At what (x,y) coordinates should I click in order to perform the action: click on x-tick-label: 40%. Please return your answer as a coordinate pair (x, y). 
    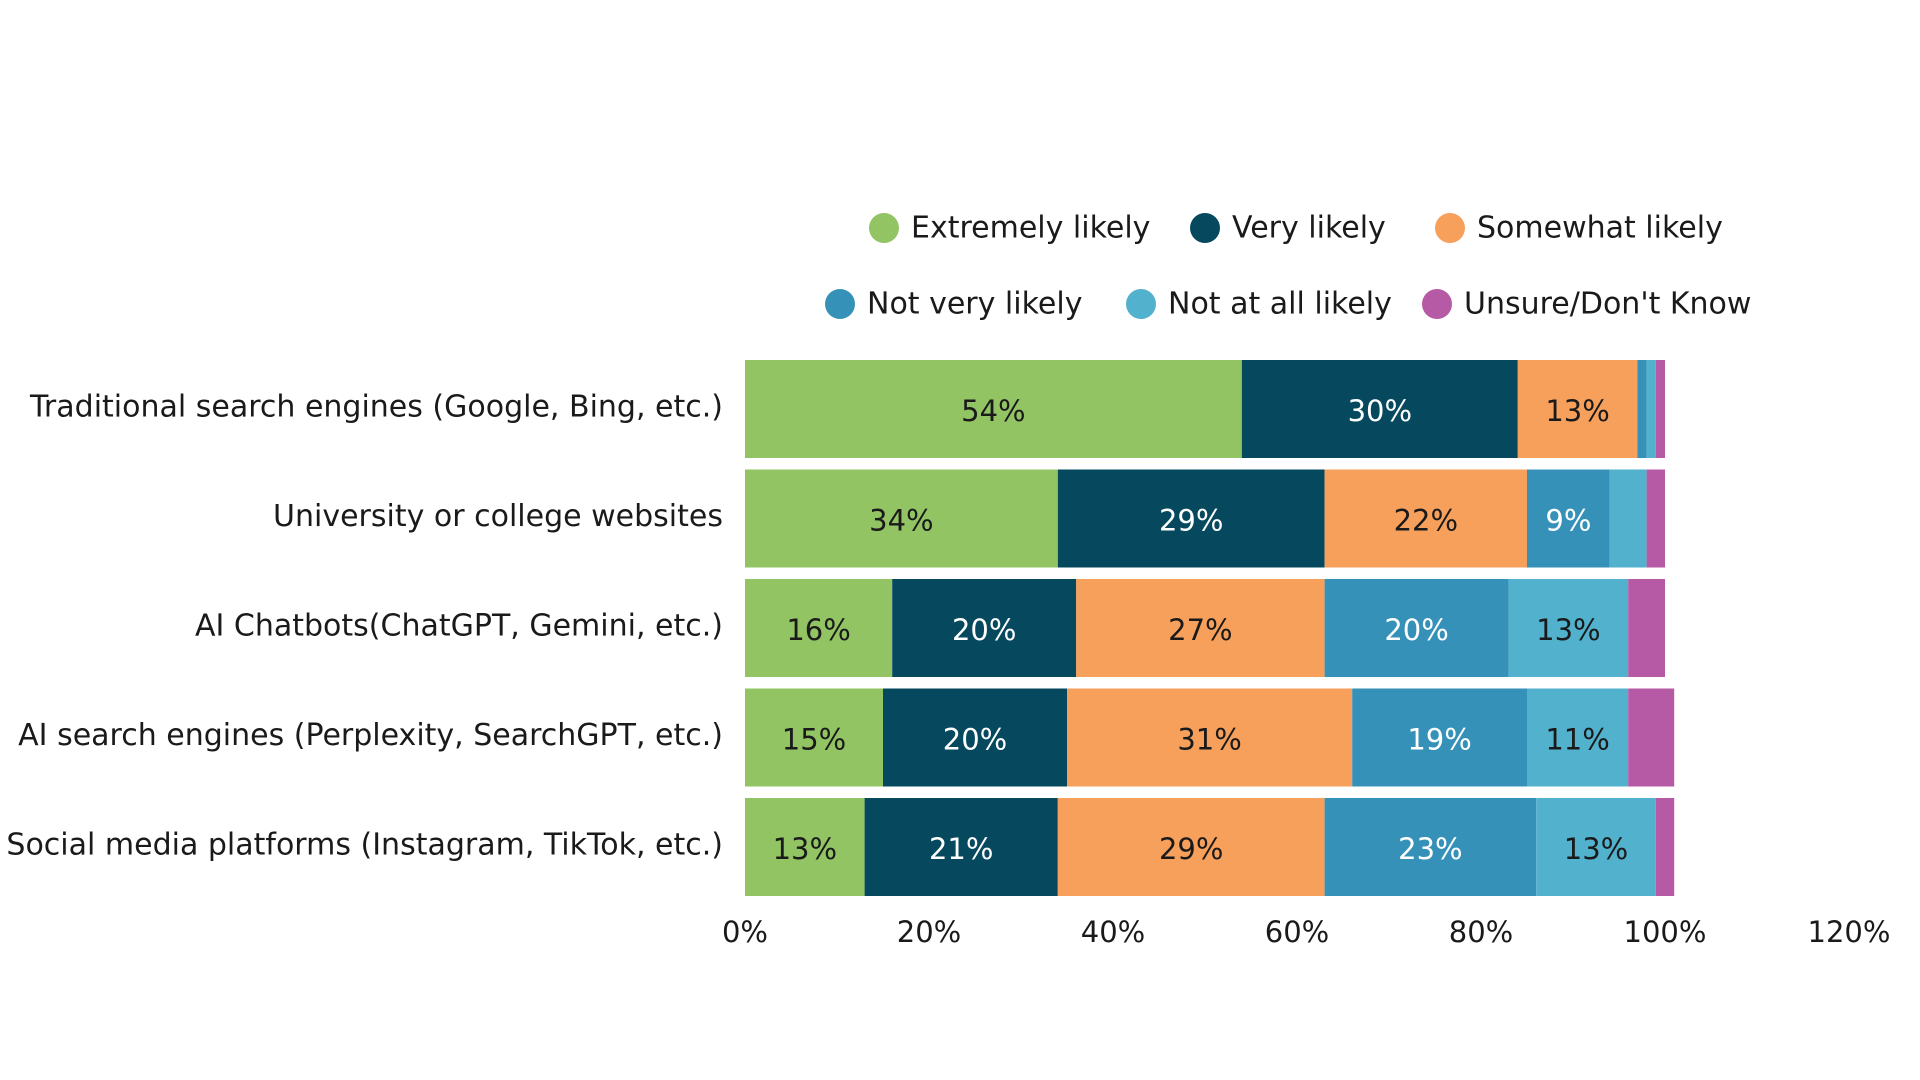
    Looking at the image, I should click on (1113, 932).